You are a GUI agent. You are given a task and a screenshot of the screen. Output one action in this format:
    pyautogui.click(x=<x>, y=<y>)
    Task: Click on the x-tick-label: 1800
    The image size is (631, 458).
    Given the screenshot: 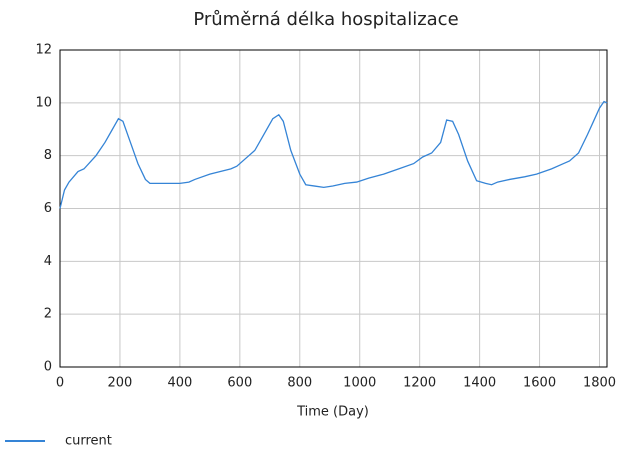 What is the action you would take?
    pyautogui.click(x=599, y=383)
    